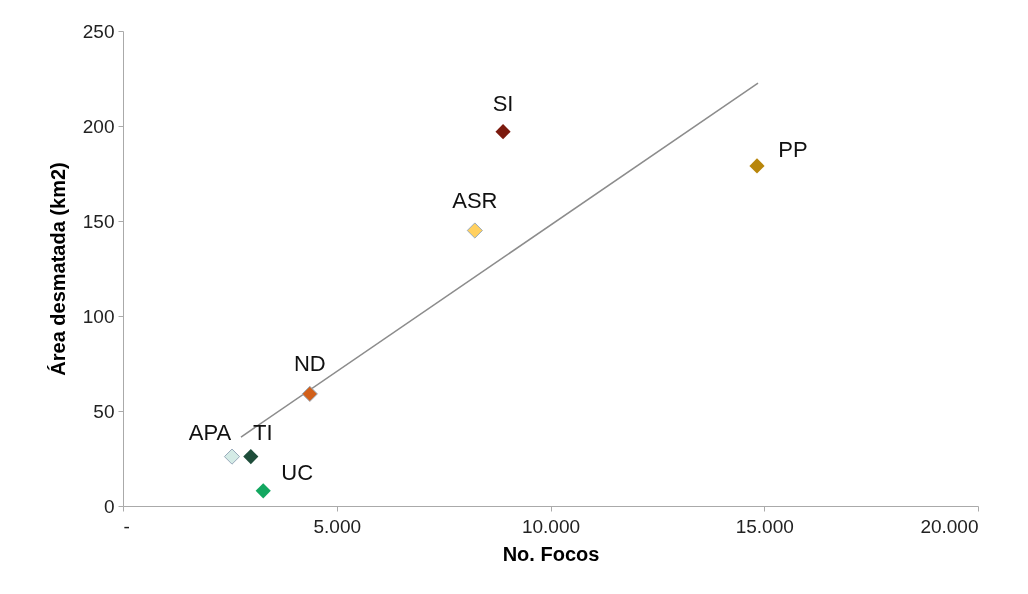  Describe the element at coordinates (309, 363) in the screenshot. I see `series-label: ND` at that location.